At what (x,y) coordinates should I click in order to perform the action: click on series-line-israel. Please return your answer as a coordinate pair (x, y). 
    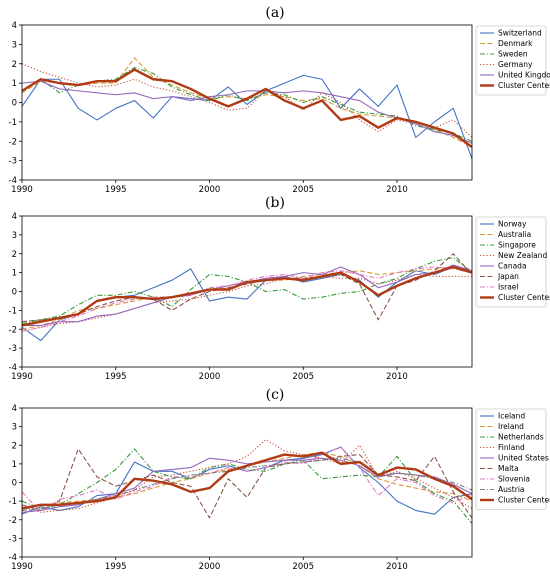
    Looking at the image, I should click on (247, 299).